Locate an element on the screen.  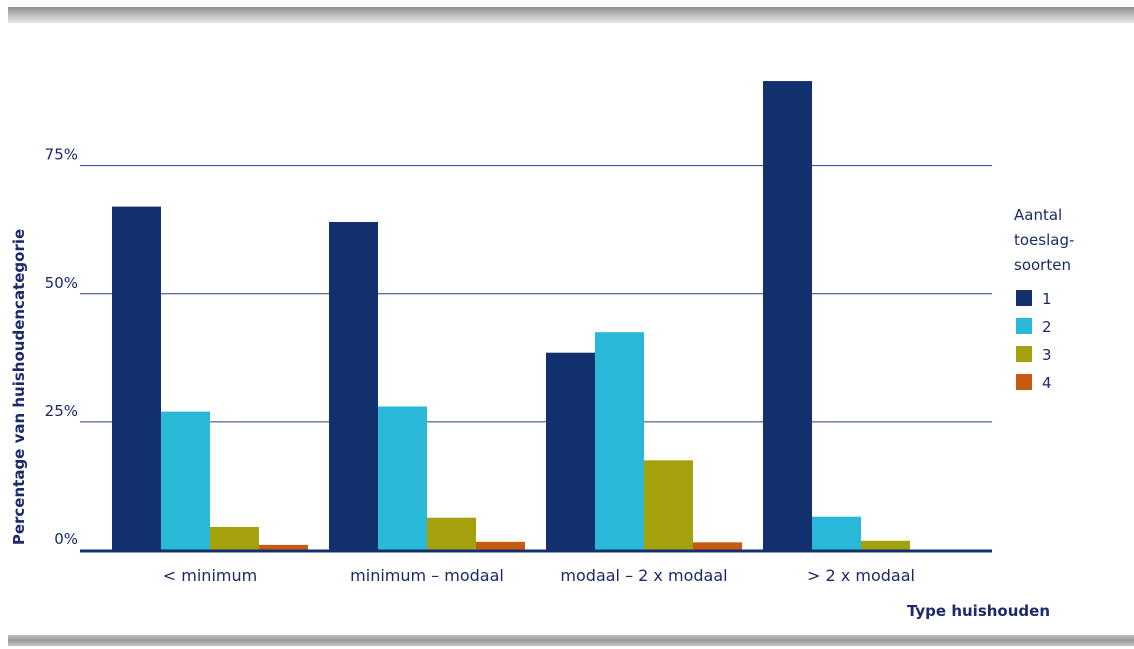
x-axis-label: Type huishouden is located at coordinates (978, 611).